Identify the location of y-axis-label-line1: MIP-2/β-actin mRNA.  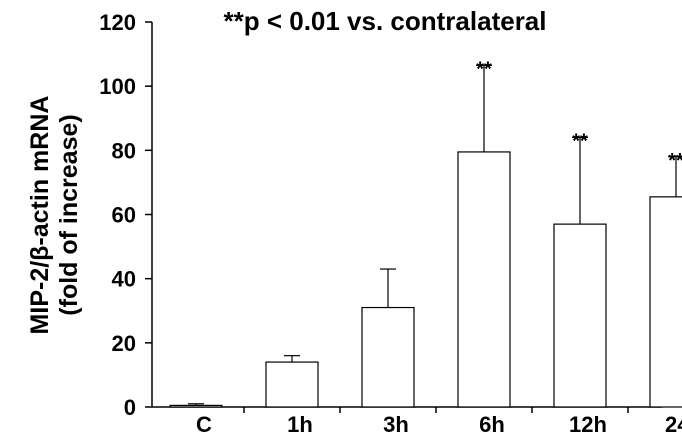
(40, 215).